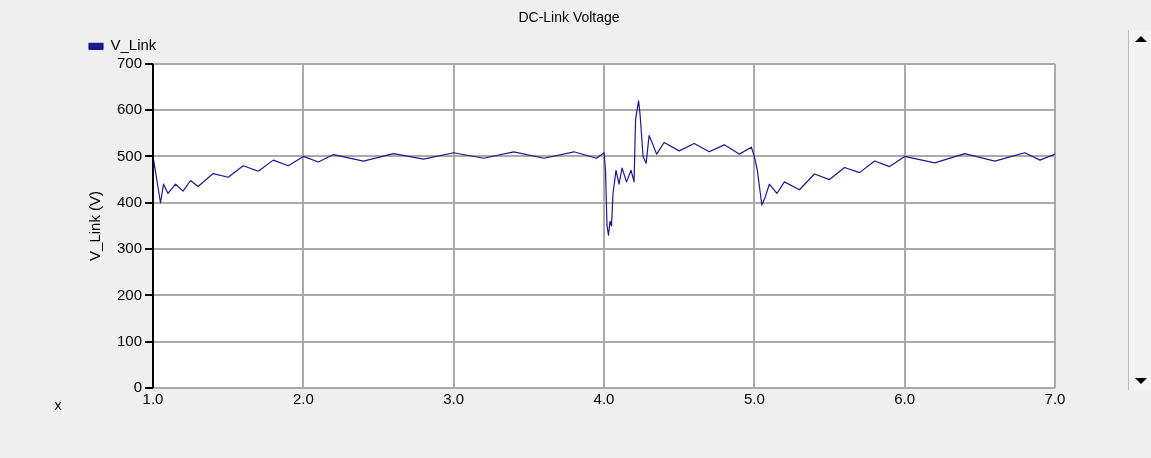  What do you see at coordinates (905, 399) in the screenshot?
I see `x-tick-label: 6.0` at bounding box center [905, 399].